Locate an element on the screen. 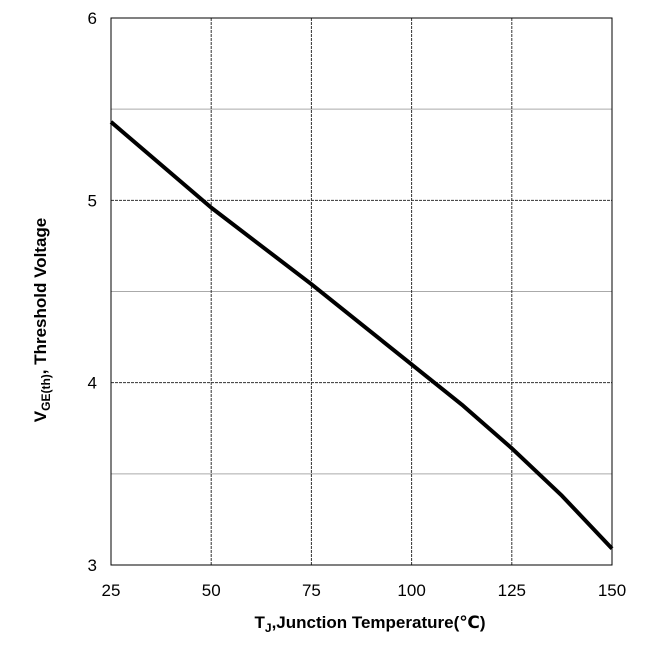  y-label-sub: GE(th) is located at coordinates (46, 392).